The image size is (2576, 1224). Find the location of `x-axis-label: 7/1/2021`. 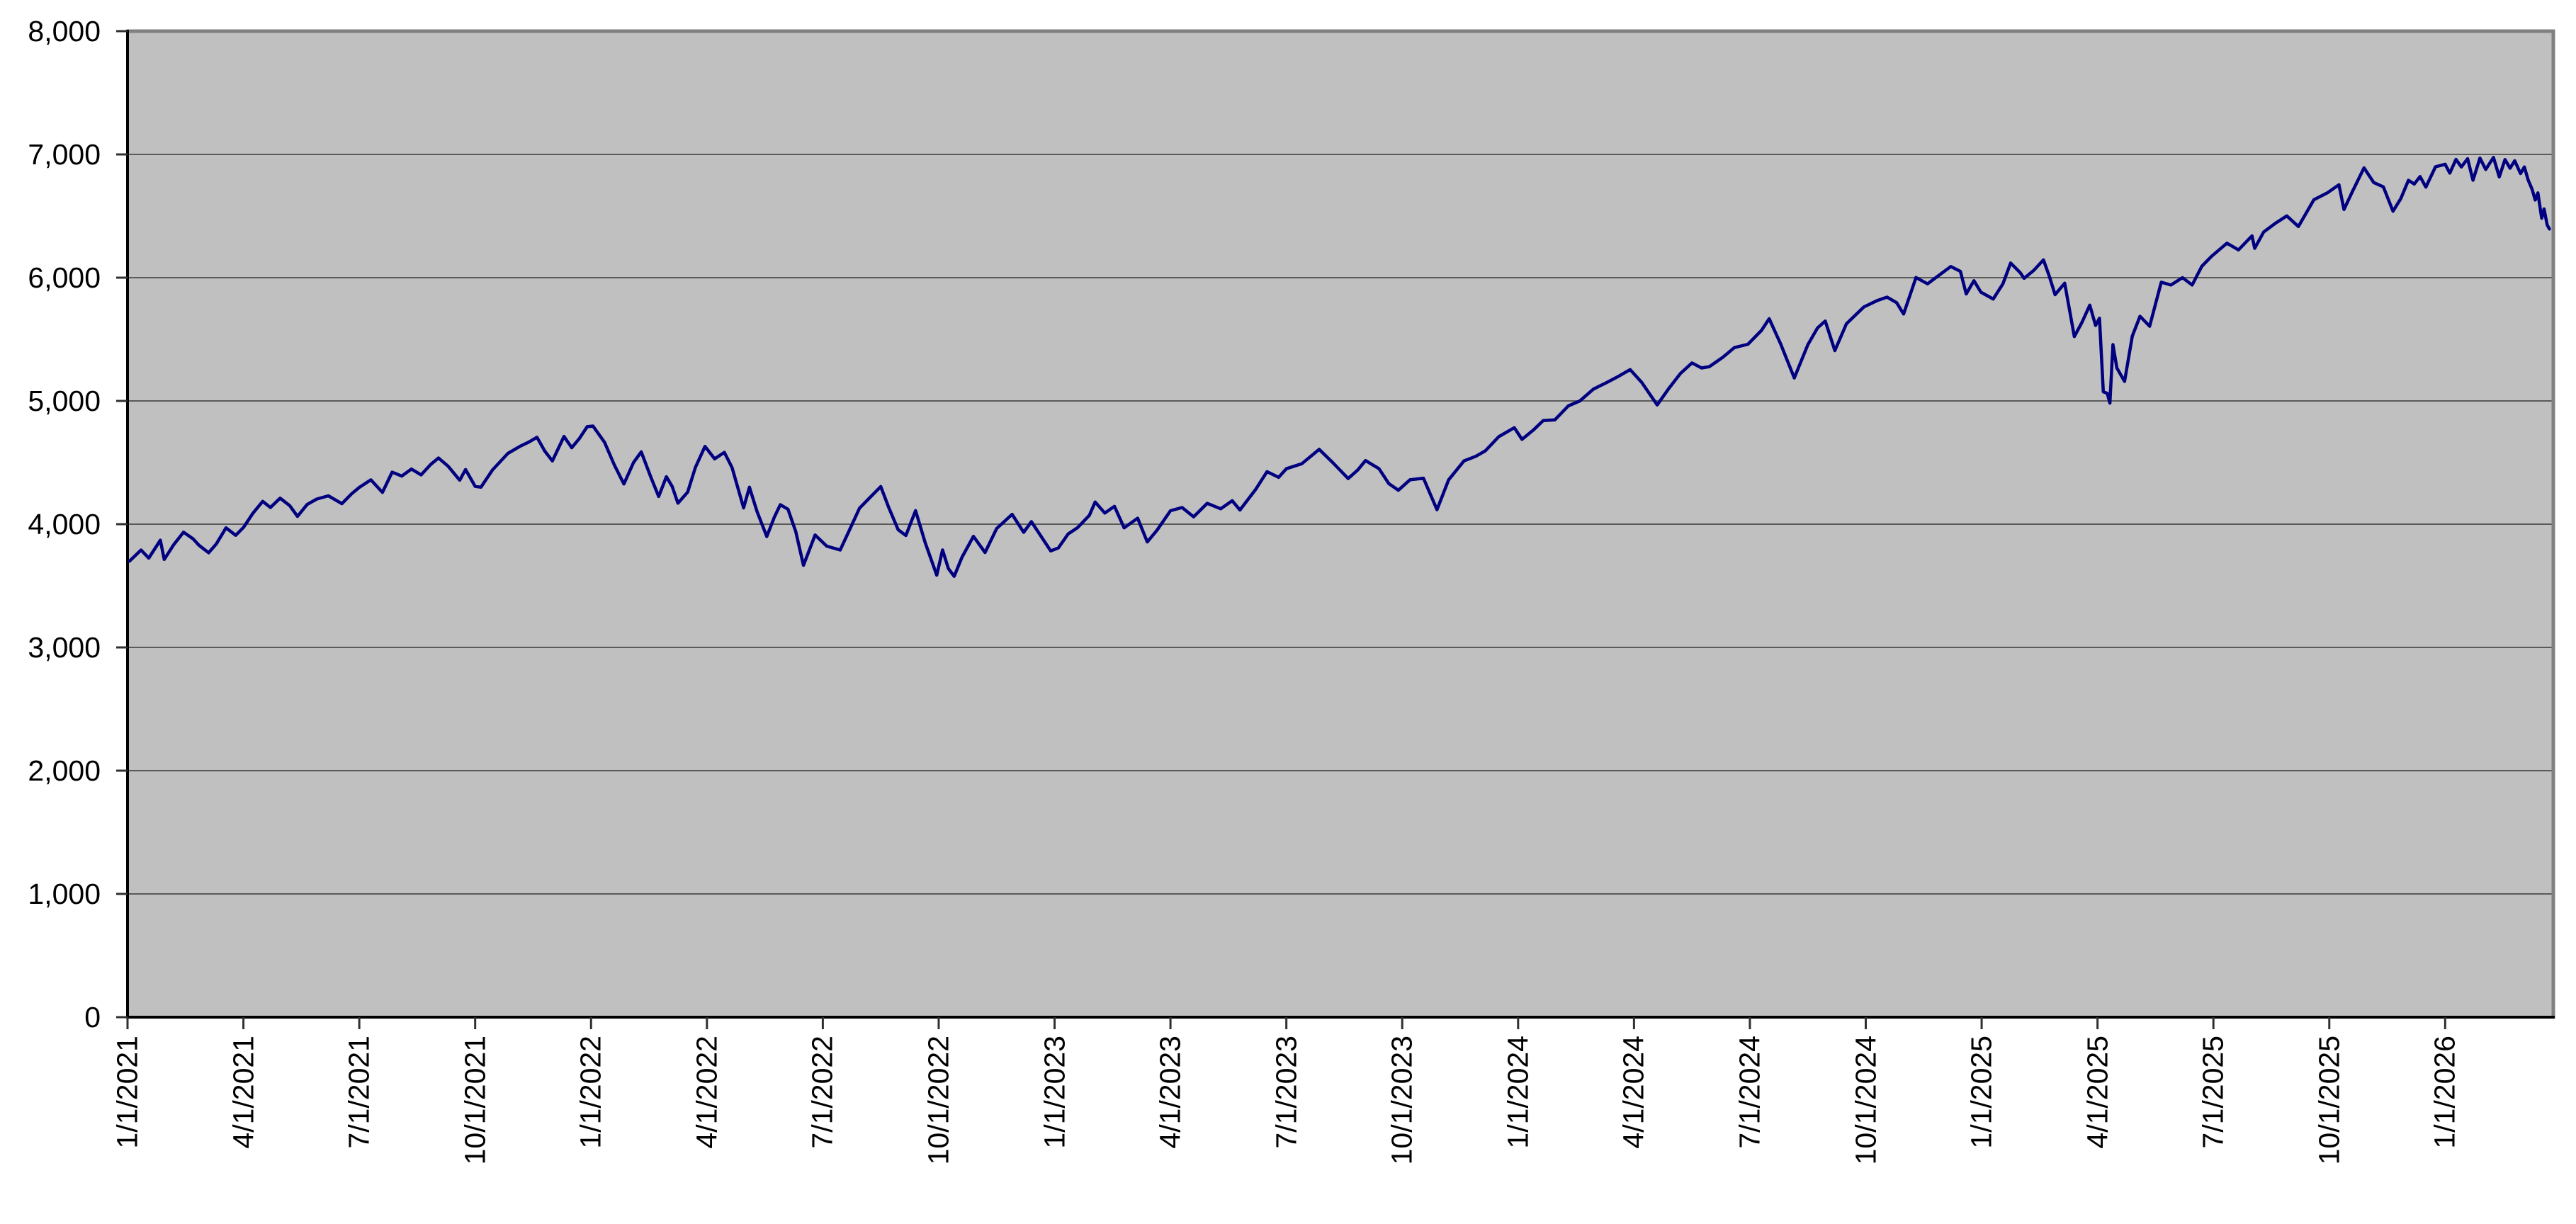

x-axis-label: 7/1/2021 is located at coordinates (358, 1093).